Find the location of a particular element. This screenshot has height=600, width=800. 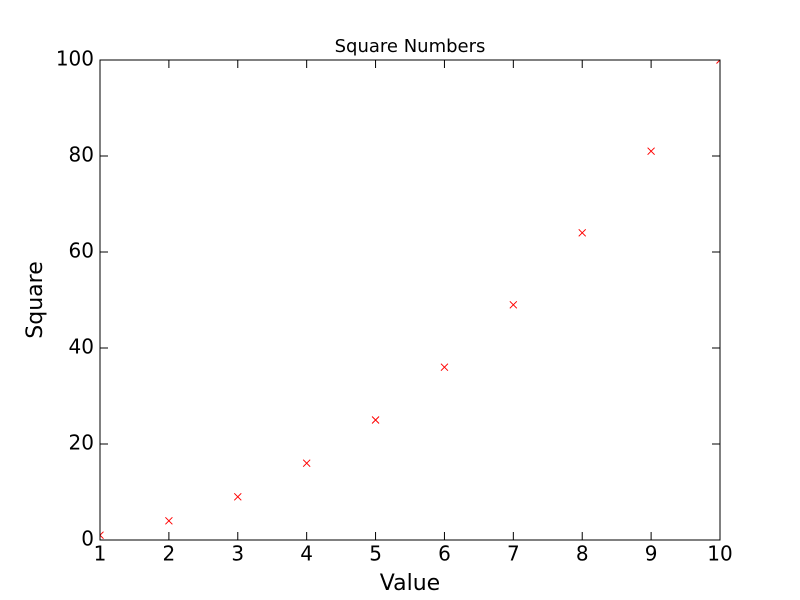

x-tick-label: 5 is located at coordinates (375, 554).